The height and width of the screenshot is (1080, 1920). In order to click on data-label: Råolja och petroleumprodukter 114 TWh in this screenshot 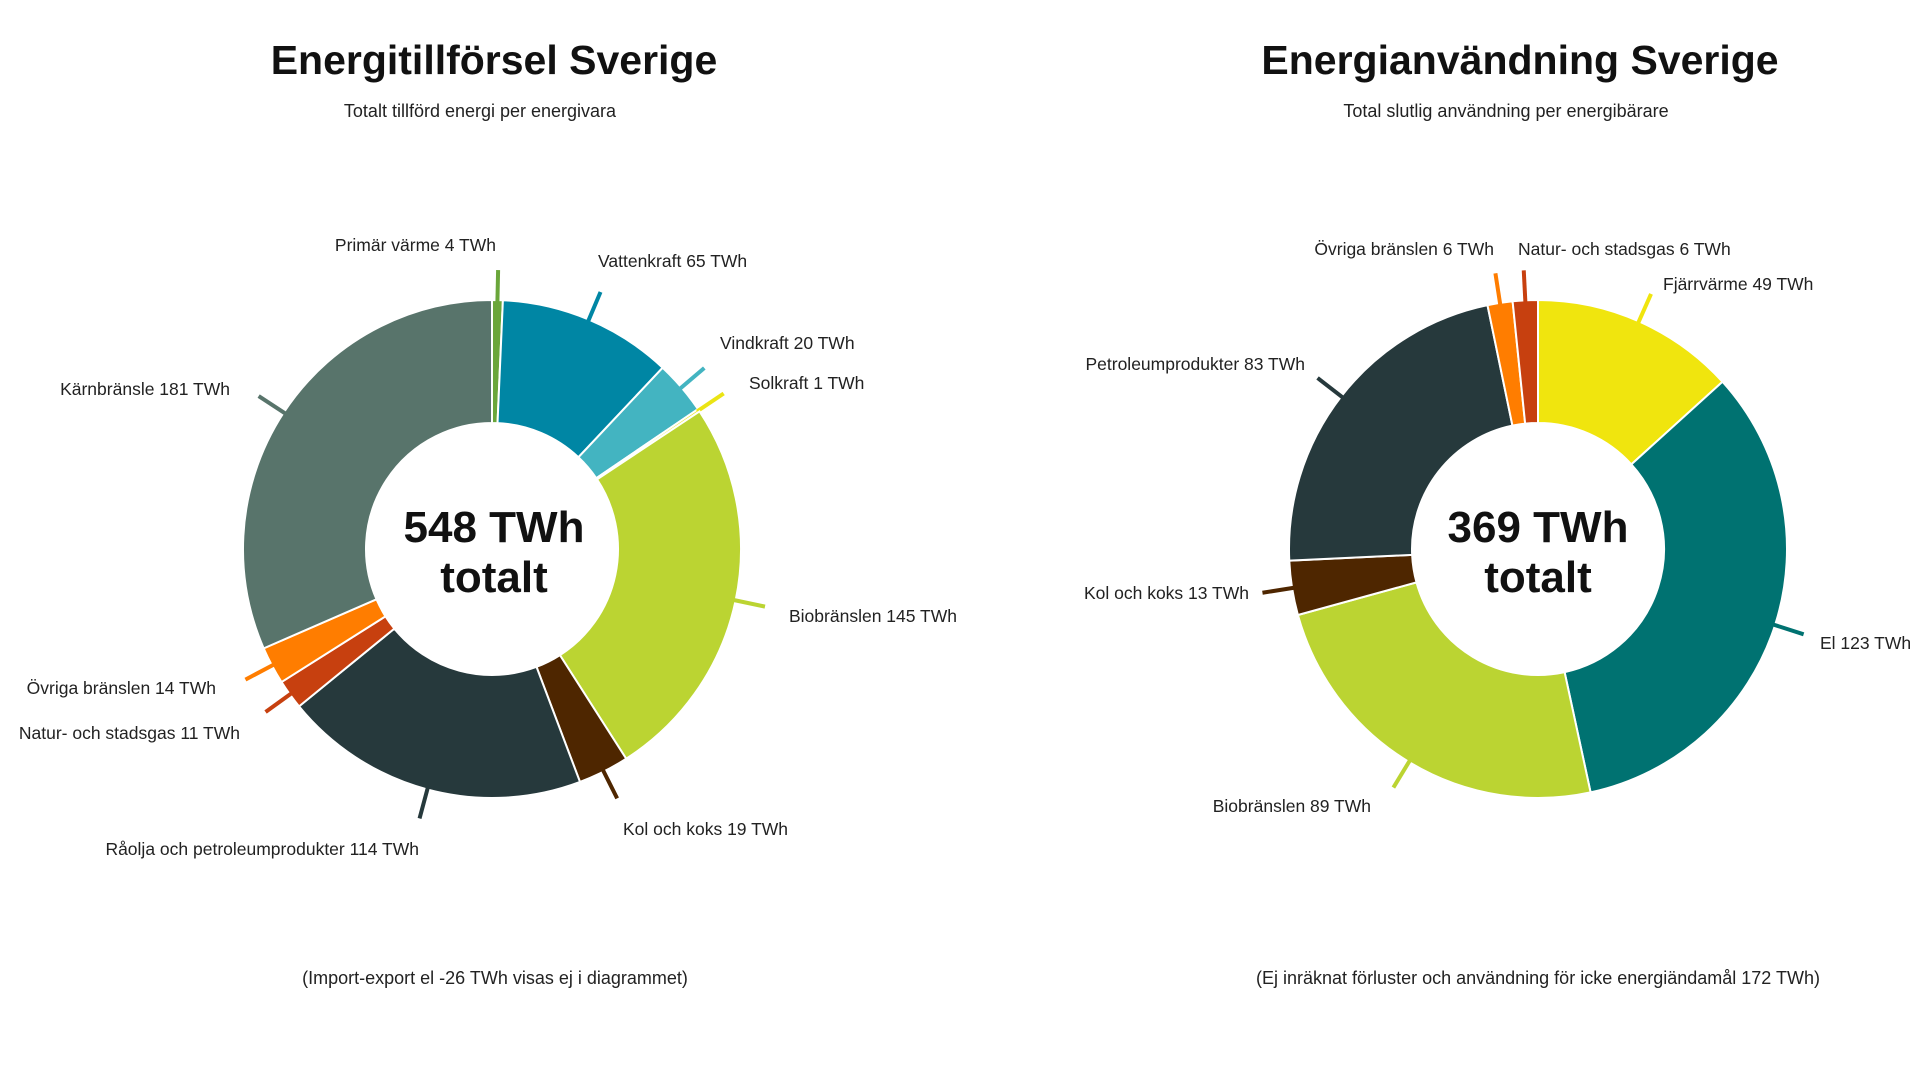, I will do `click(262, 849)`.